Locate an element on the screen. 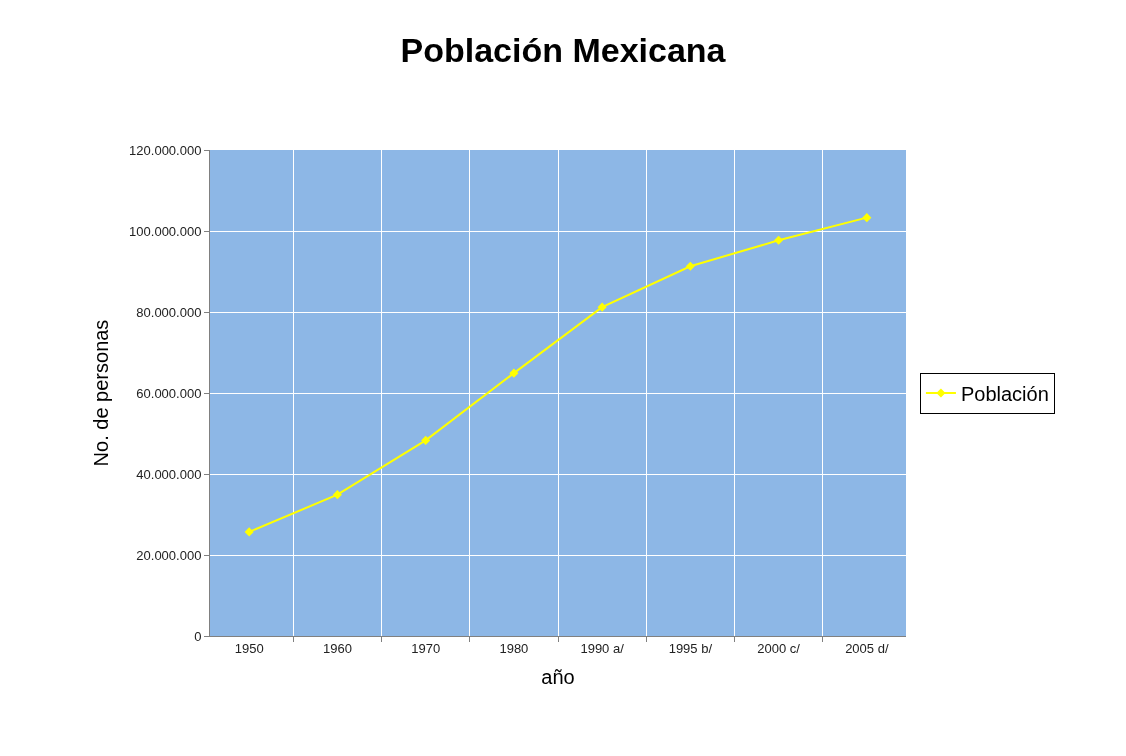 The image size is (1126, 756). chart-title: Población Mexicana is located at coordinates (563, 49).